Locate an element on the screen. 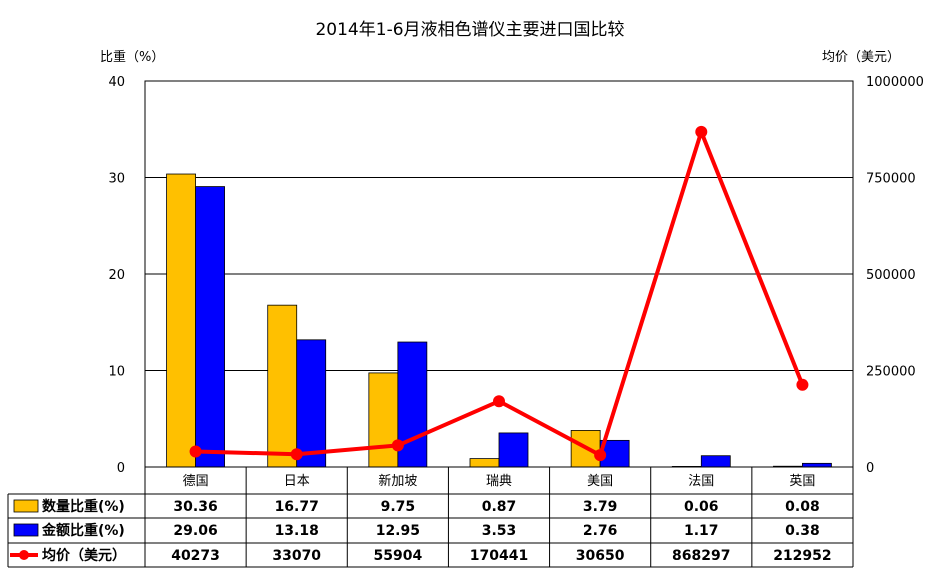  table-cell: 29.06 is located at coordinates (195, 531).